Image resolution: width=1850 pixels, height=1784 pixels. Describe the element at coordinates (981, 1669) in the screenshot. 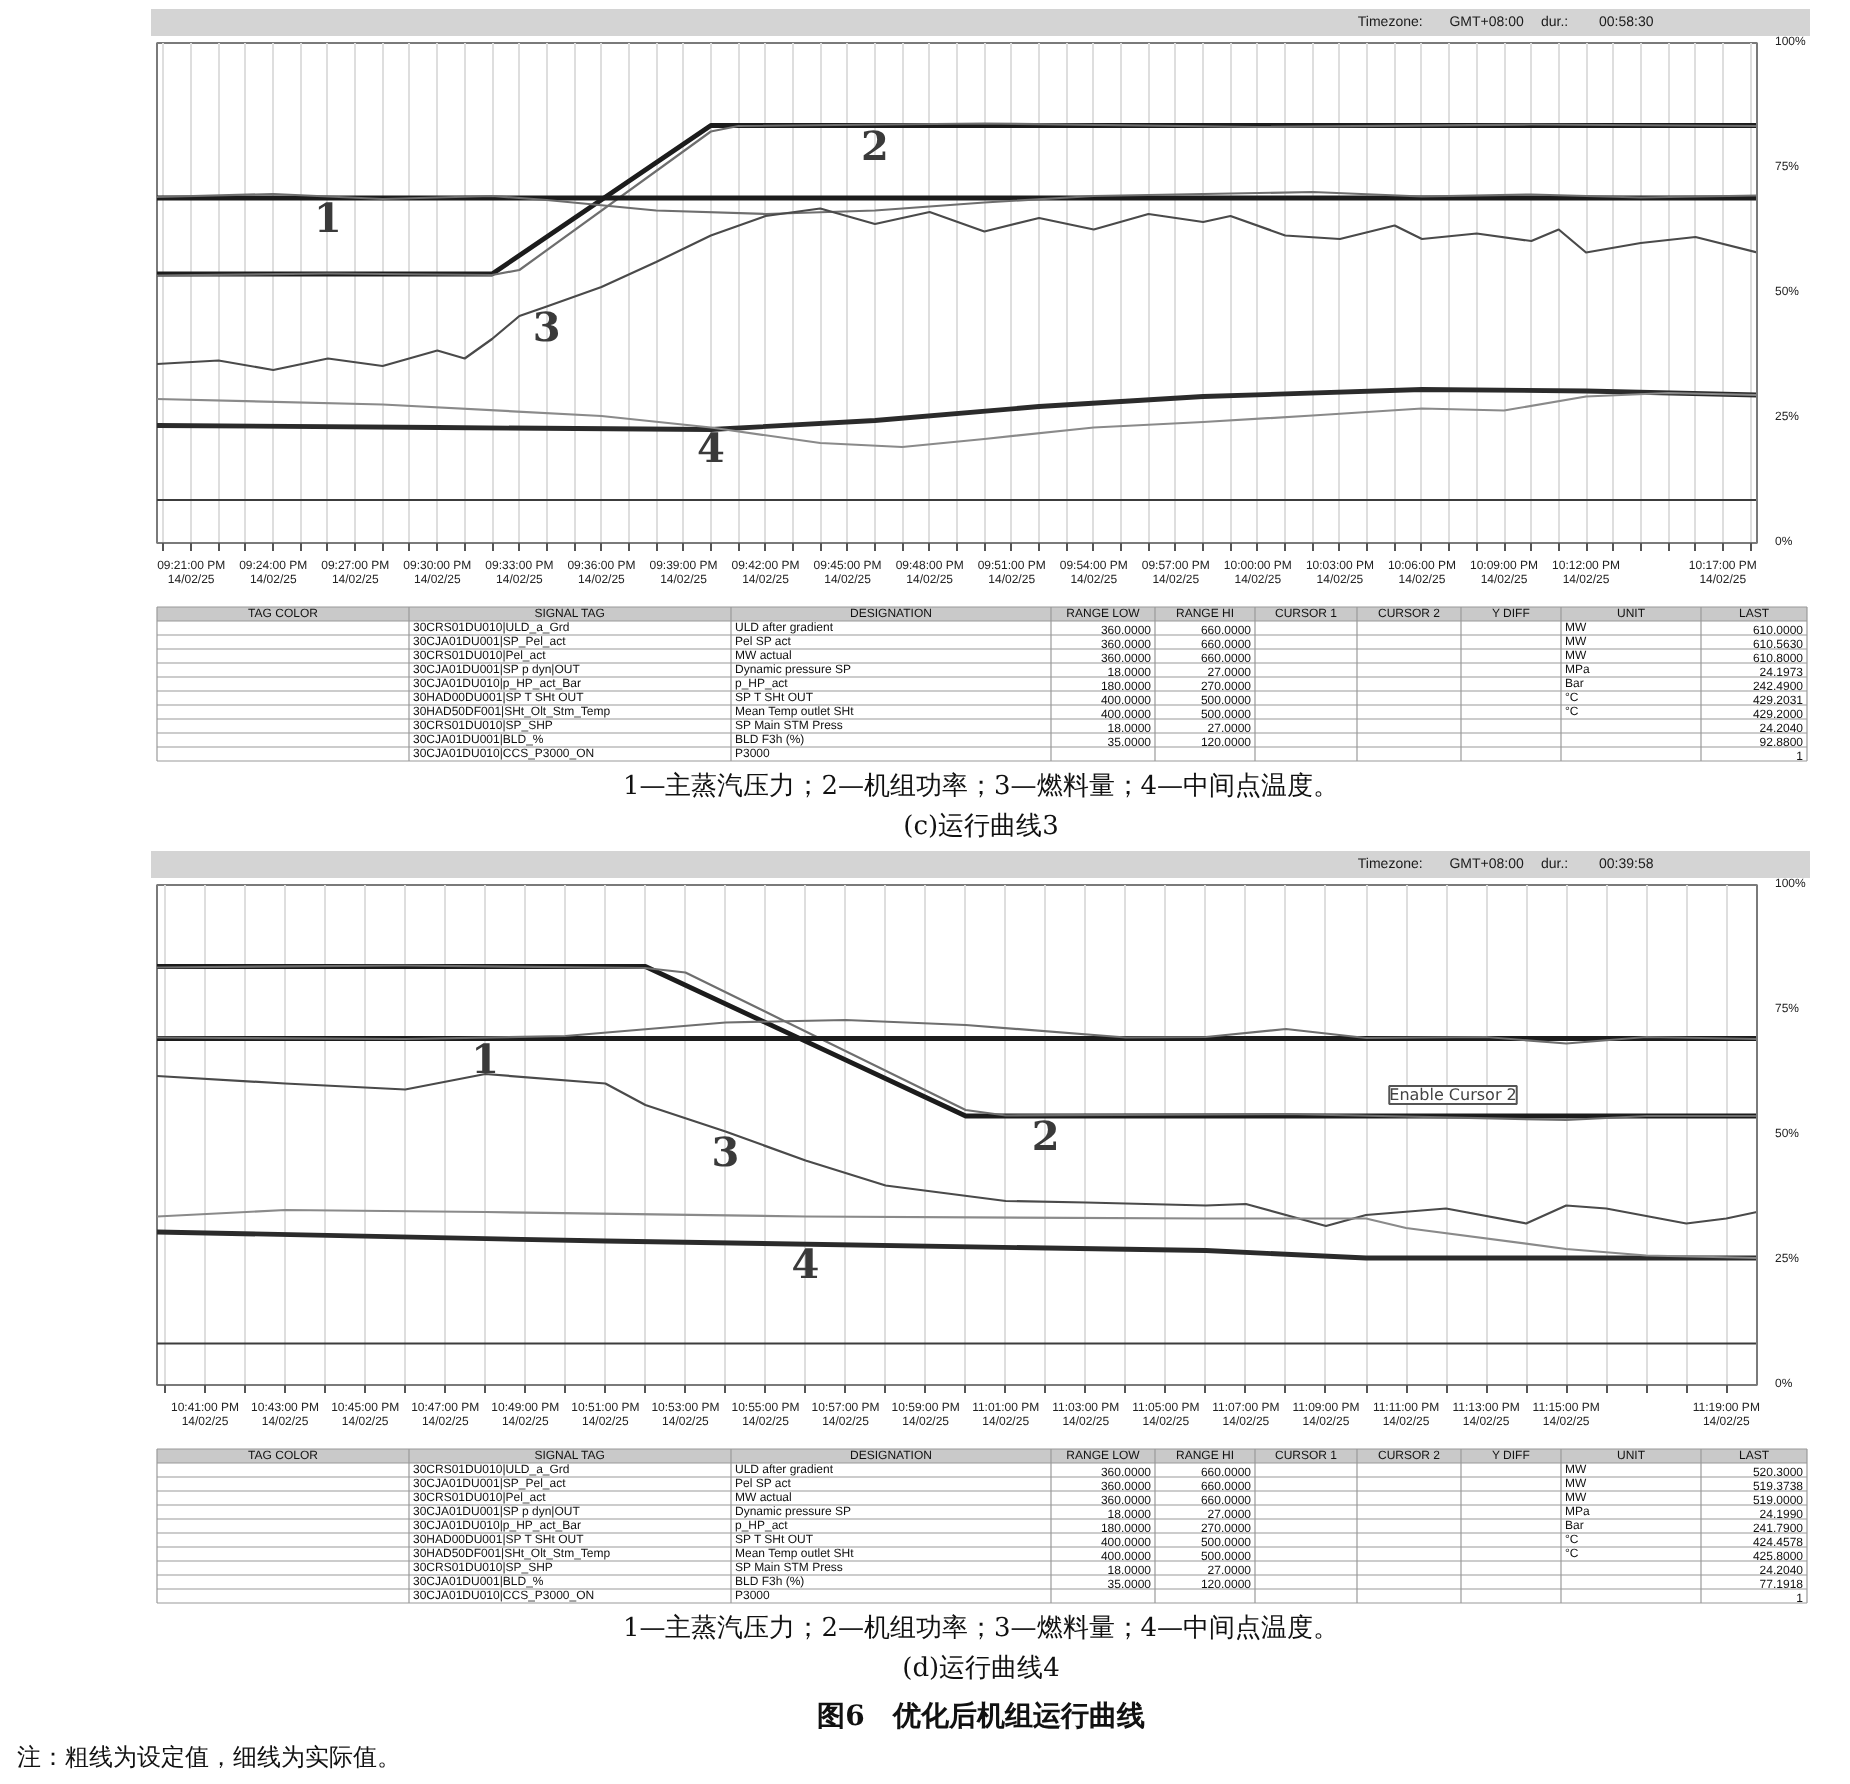

I see `text: (d)运行曲线4` at that location.